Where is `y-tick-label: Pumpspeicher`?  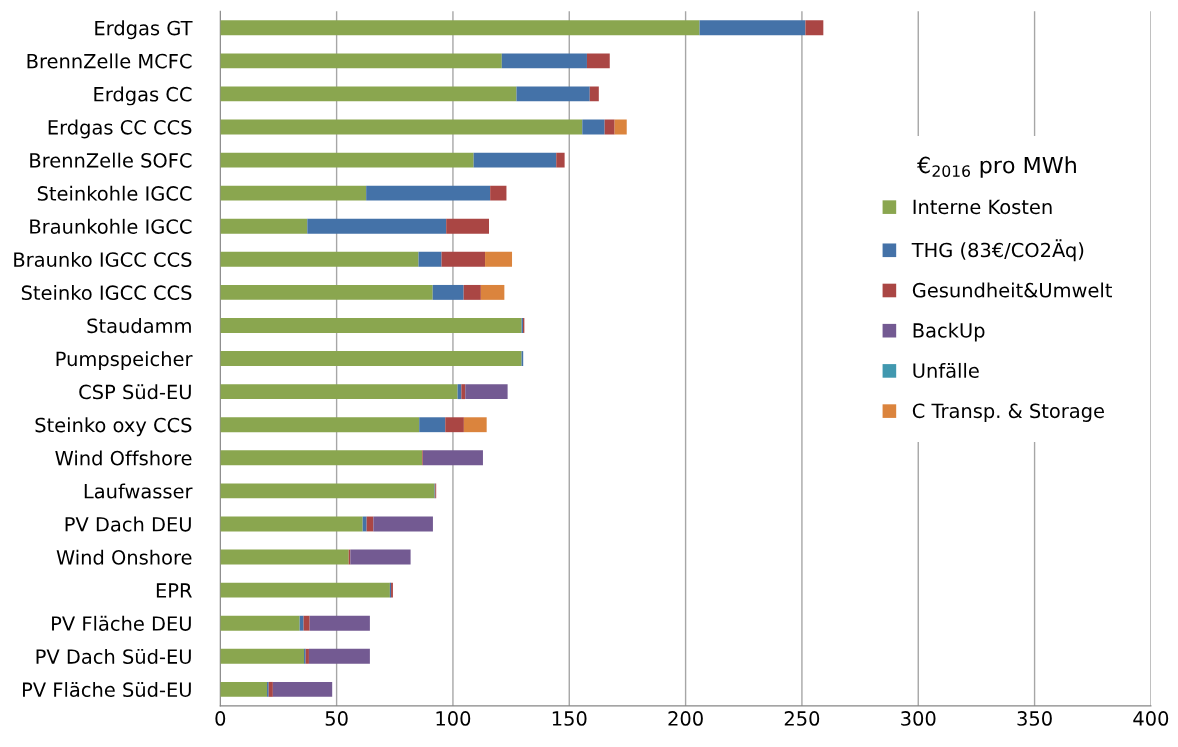 y-tick-label: Pumpspeicher is located at coordinates (124, 360).